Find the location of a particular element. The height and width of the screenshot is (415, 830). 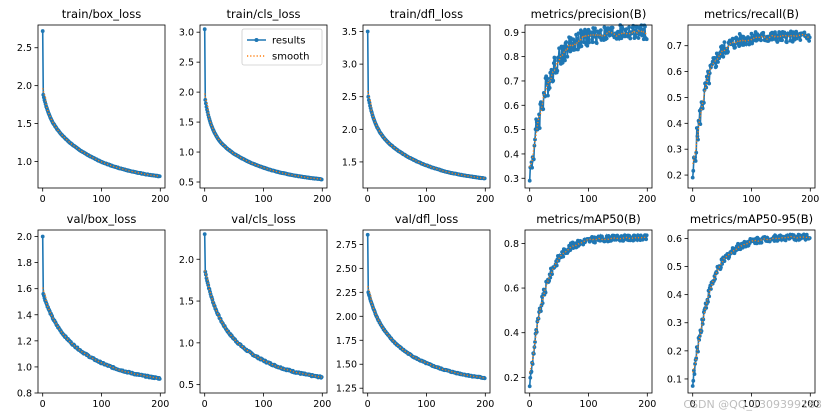

y-tick-label: 0.9 is located at coordinates (511, 33).